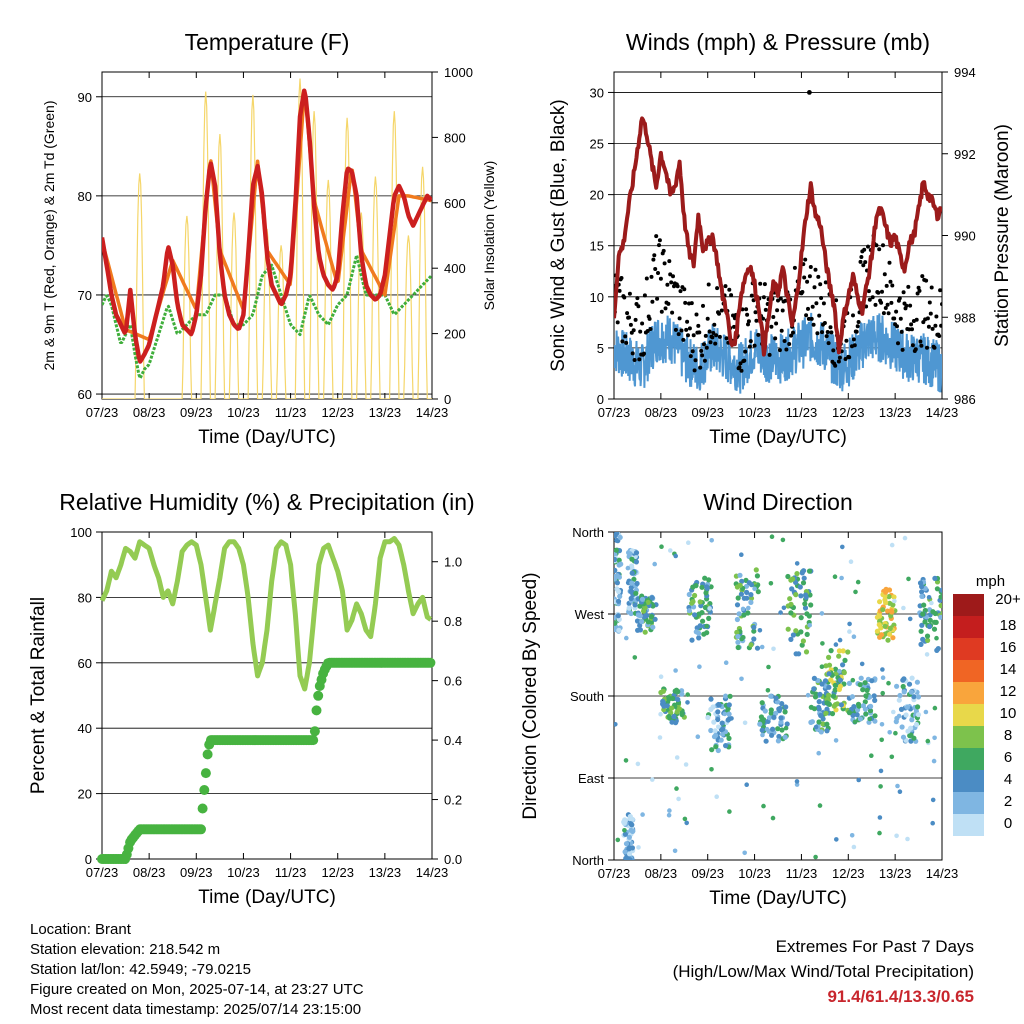 The image size is (1024, 1024). What do you see at coordinates (196, 412) in the screenshot?
I see `temp-x-tick-label: 09/23` at bounding box center [196, 412].